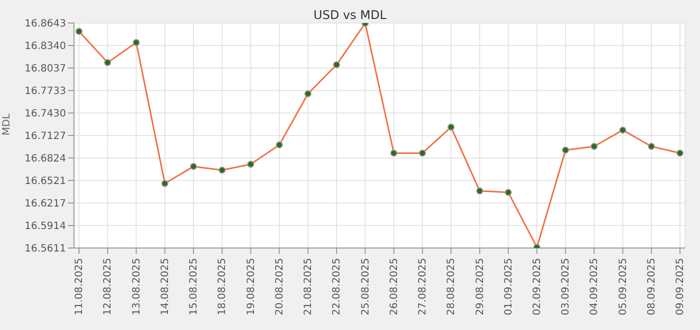 This screenshot has width=700, height=330. Describe the element at coordinates (45, 249) in the screenshot. I see `y-tick-label: 16.5611` at that location.